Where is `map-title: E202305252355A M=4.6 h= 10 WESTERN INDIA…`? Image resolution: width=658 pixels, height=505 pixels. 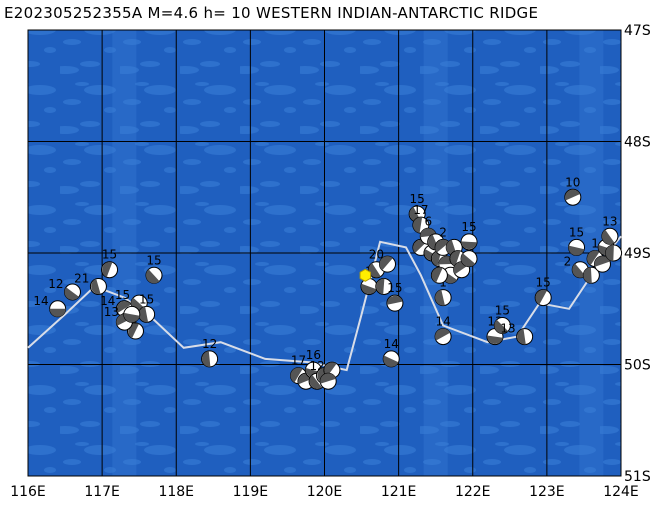
map-title: E202305252355A M=4.6 h= 10 WESTERN INDIA… is located at coordinates (271, 13).